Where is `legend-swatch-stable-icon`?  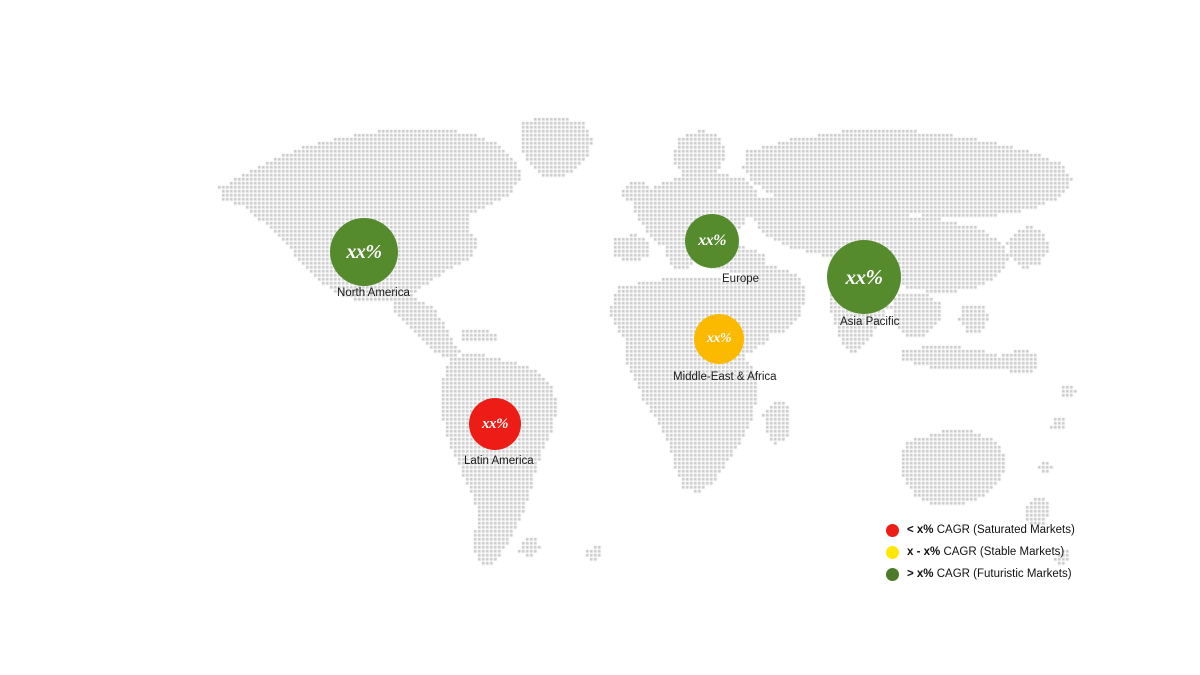
legend-swatch-stable-icon is located at coordinates (892, 552).